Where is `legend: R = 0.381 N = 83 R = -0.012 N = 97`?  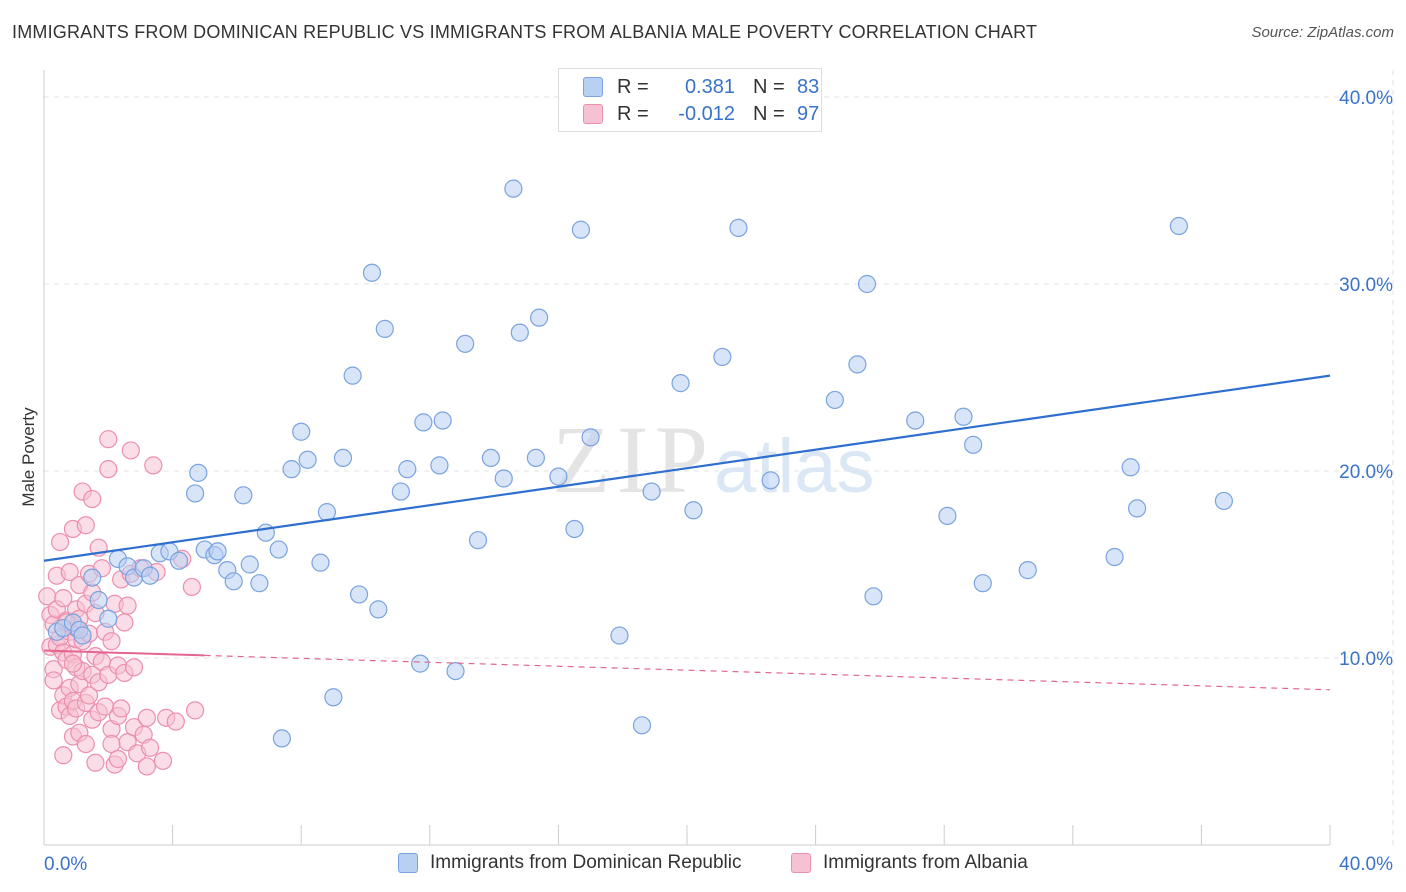
legend: R = 0.381 N = 83 R = -0.012 N = 97 is located at coordinates (690, 100).